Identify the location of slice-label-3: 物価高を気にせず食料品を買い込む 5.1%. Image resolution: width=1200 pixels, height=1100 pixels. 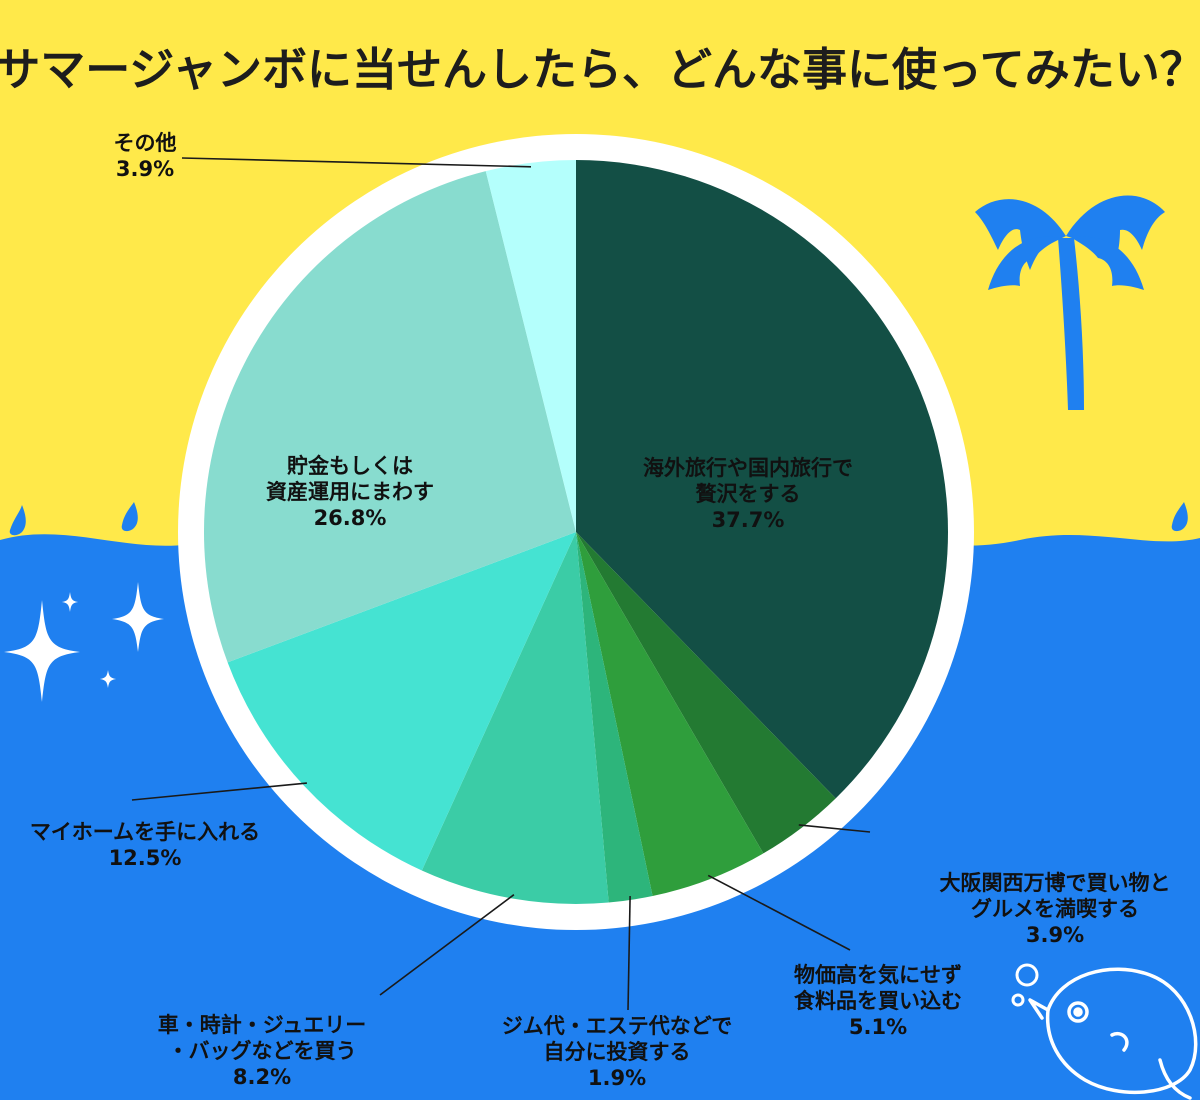
(878, 1001).